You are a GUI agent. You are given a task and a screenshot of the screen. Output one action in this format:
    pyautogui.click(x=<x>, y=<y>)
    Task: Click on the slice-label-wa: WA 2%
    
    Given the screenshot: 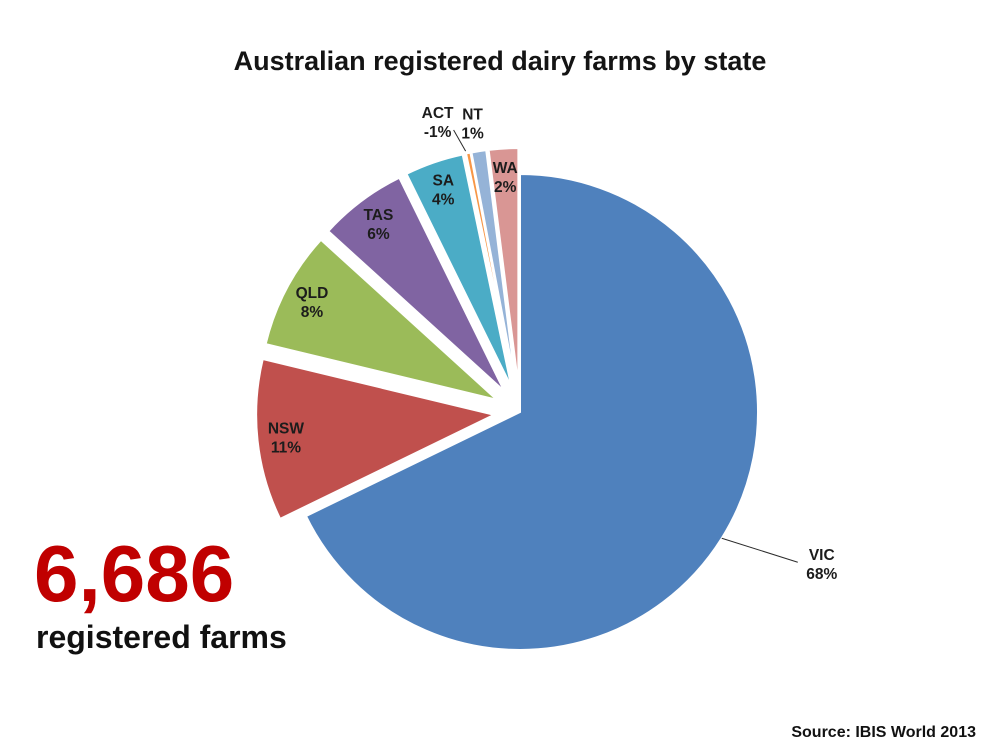 What is the action you would take?
    pyautogui.click(x=505, y=178)
    